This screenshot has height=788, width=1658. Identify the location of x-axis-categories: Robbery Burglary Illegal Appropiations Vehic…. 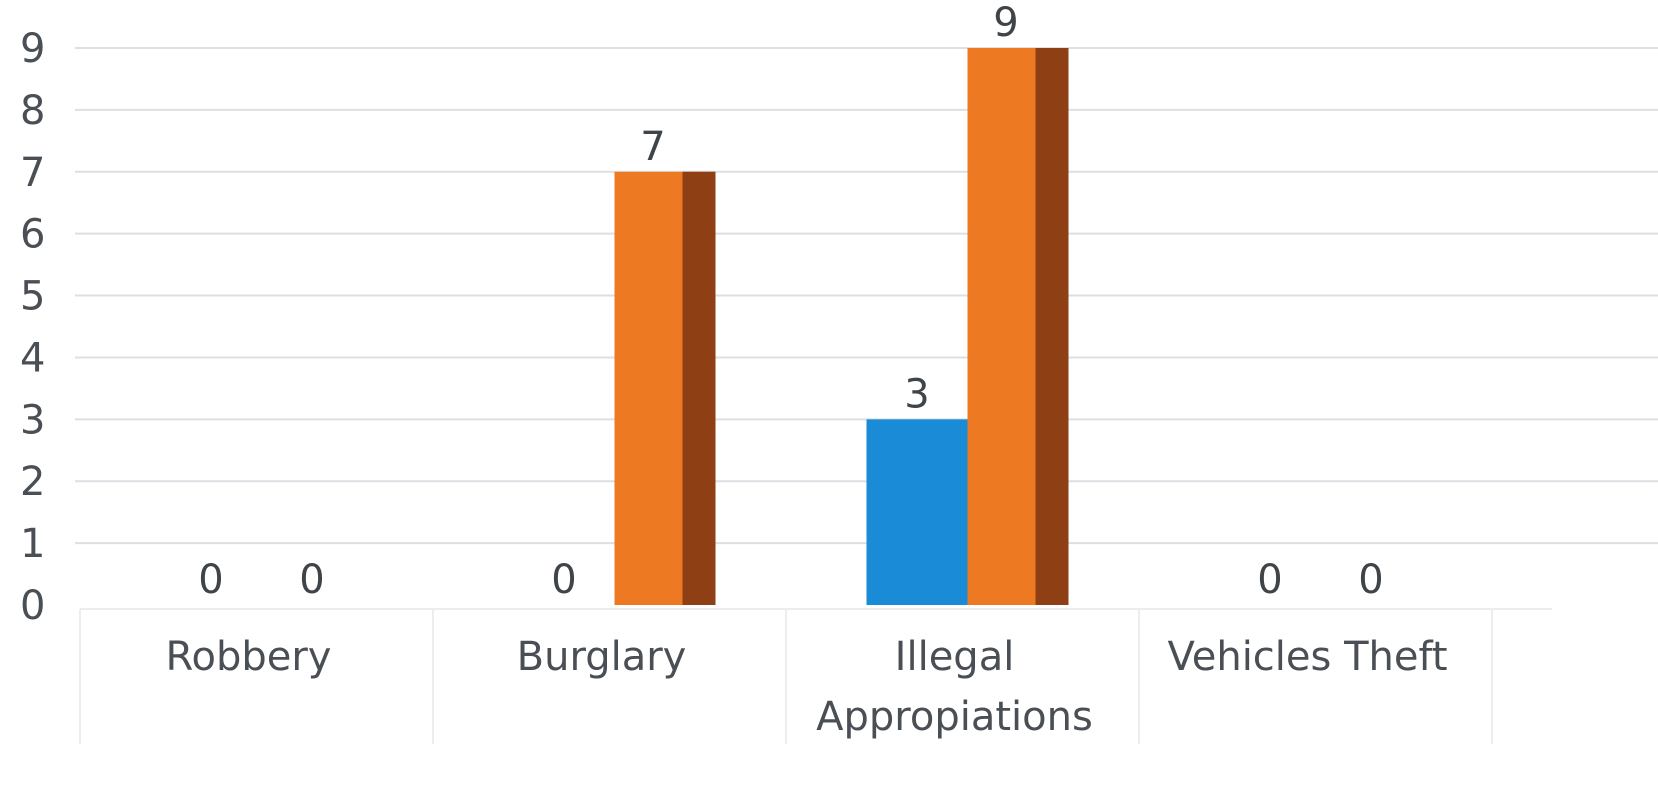
(807, 687).